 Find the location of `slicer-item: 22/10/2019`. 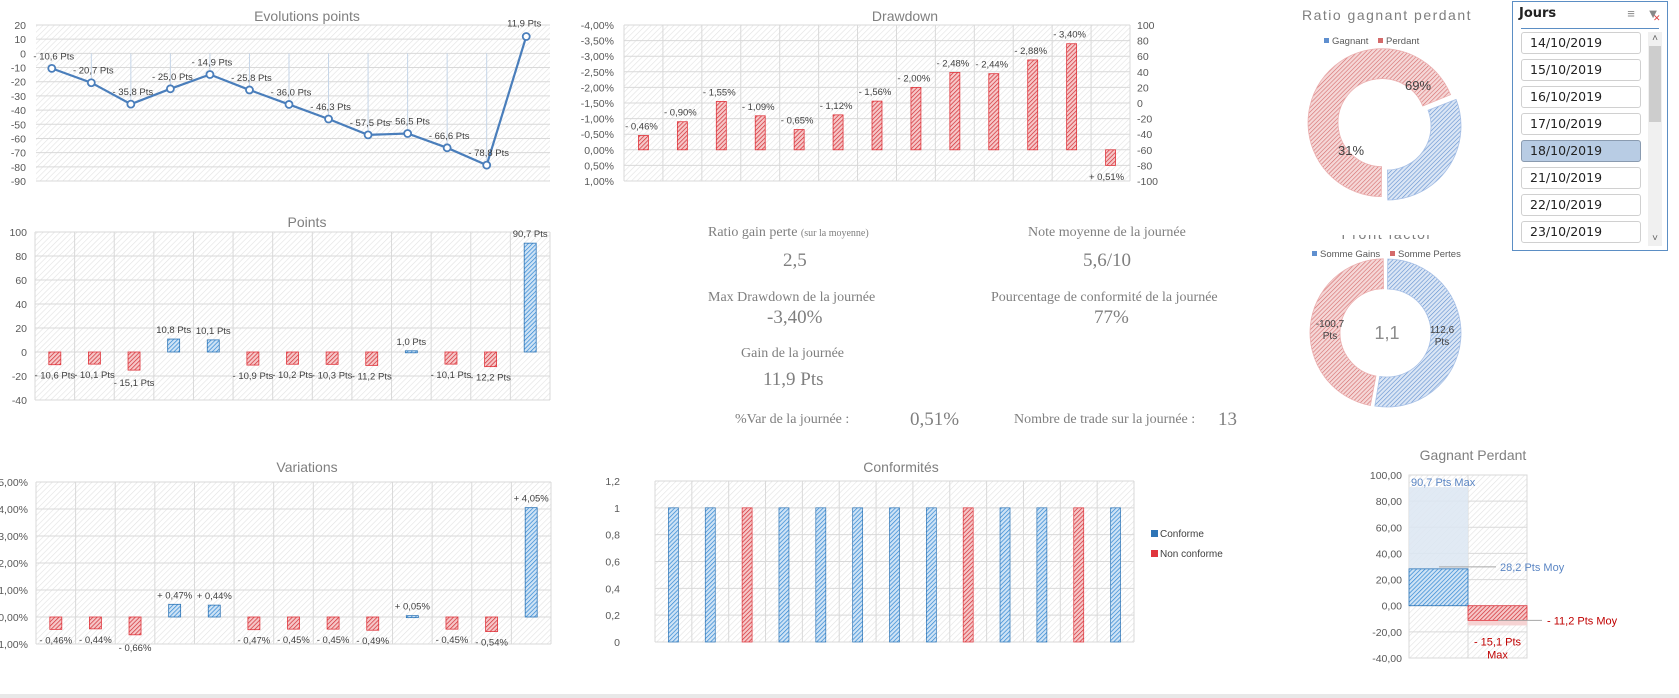

slicer-item: 22/10/2019 is located at coordinates (1581, 205).